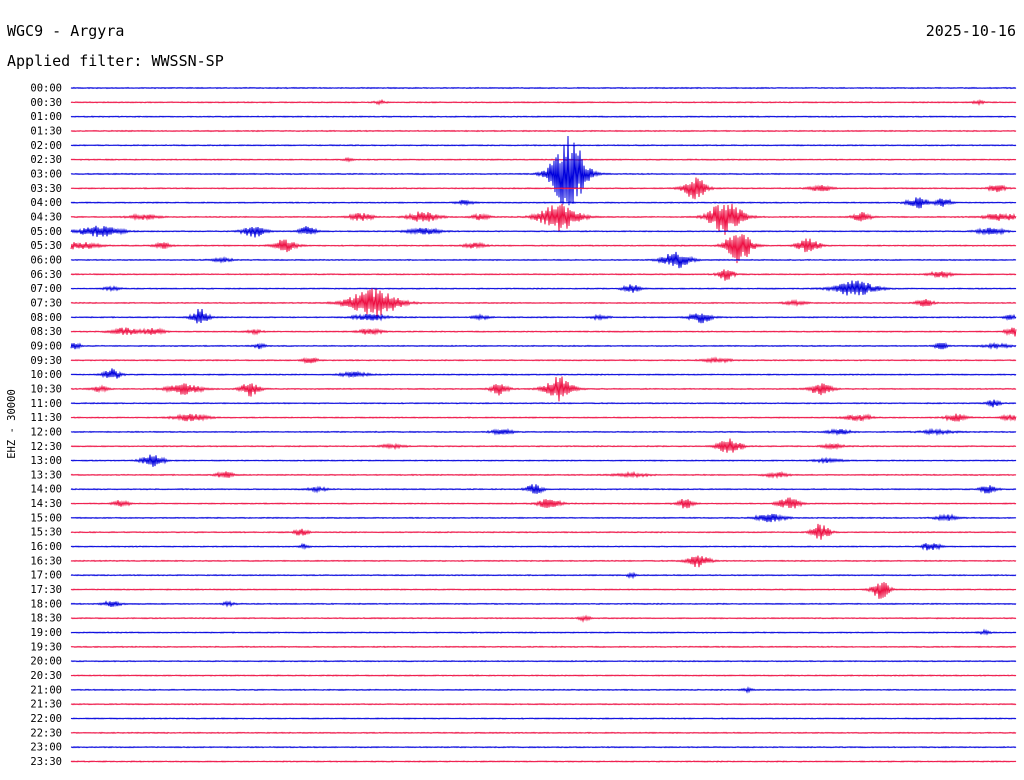 The height and width of the screenshot is (780, 1024). I want to click on row-tick-label: 07:30, so click(46, 303).